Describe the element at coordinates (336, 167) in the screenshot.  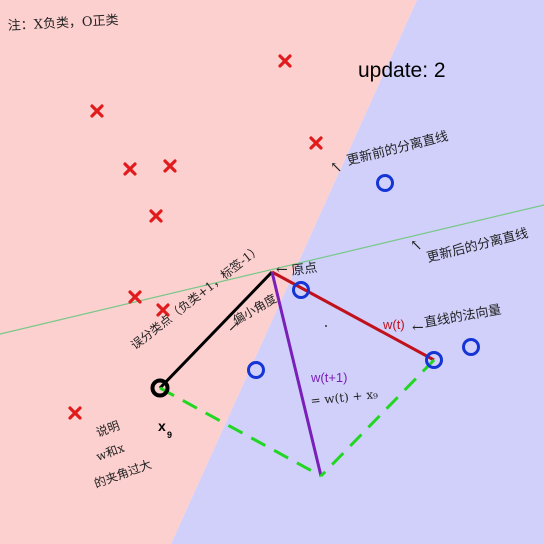
I see `annotation-before-update-arrow: ↖` at that location.